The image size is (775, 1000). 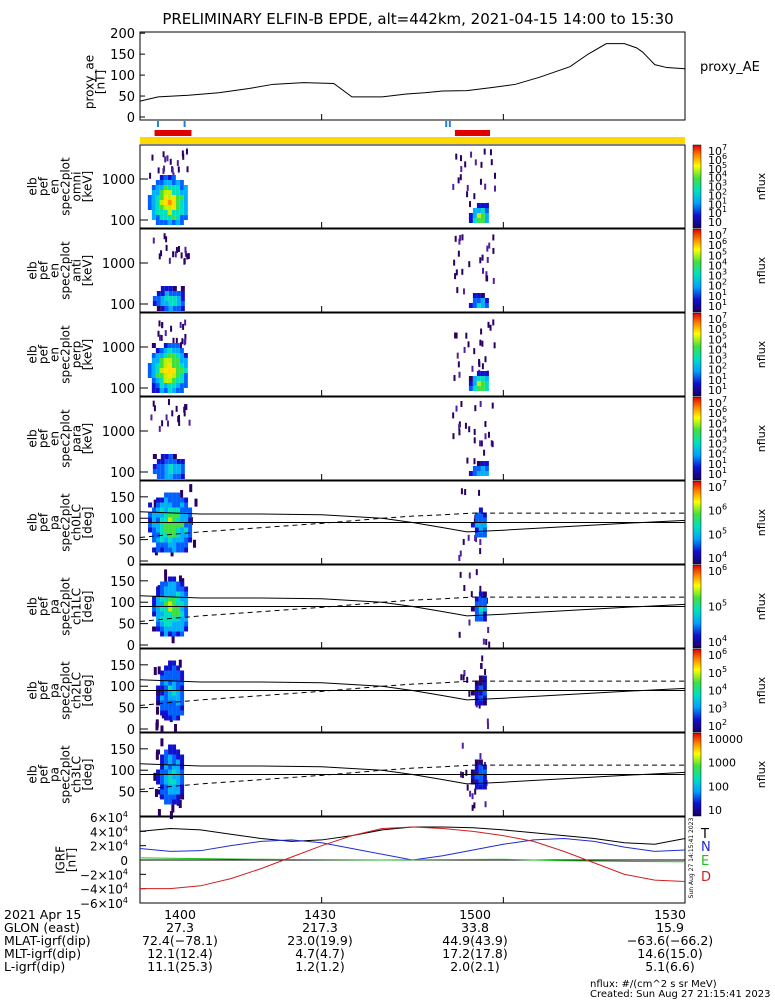 I want to click on igrf-ylabel-line: [nT], so click(x=72, y=860).